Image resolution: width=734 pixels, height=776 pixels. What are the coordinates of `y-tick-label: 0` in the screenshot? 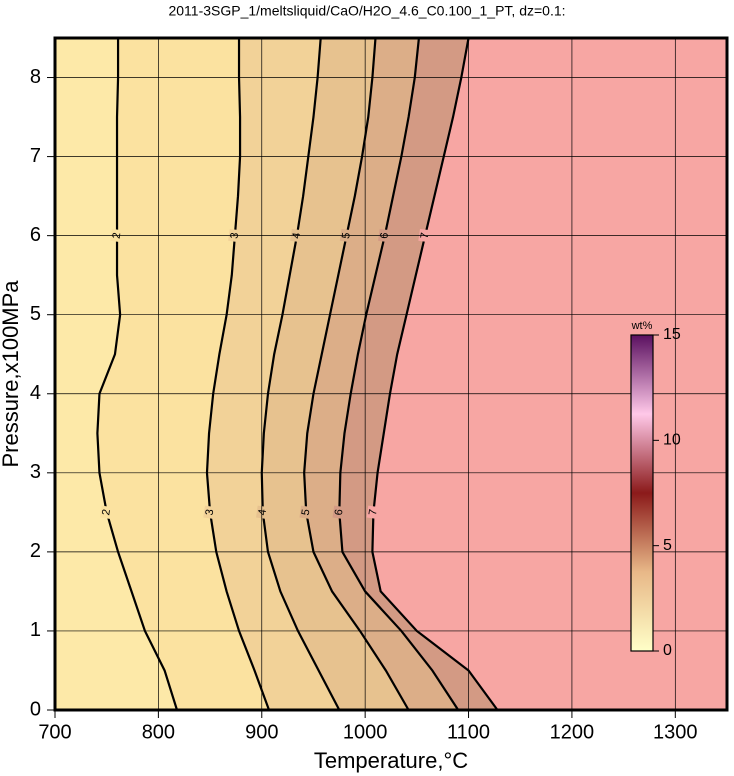 It's located at (35, 709).